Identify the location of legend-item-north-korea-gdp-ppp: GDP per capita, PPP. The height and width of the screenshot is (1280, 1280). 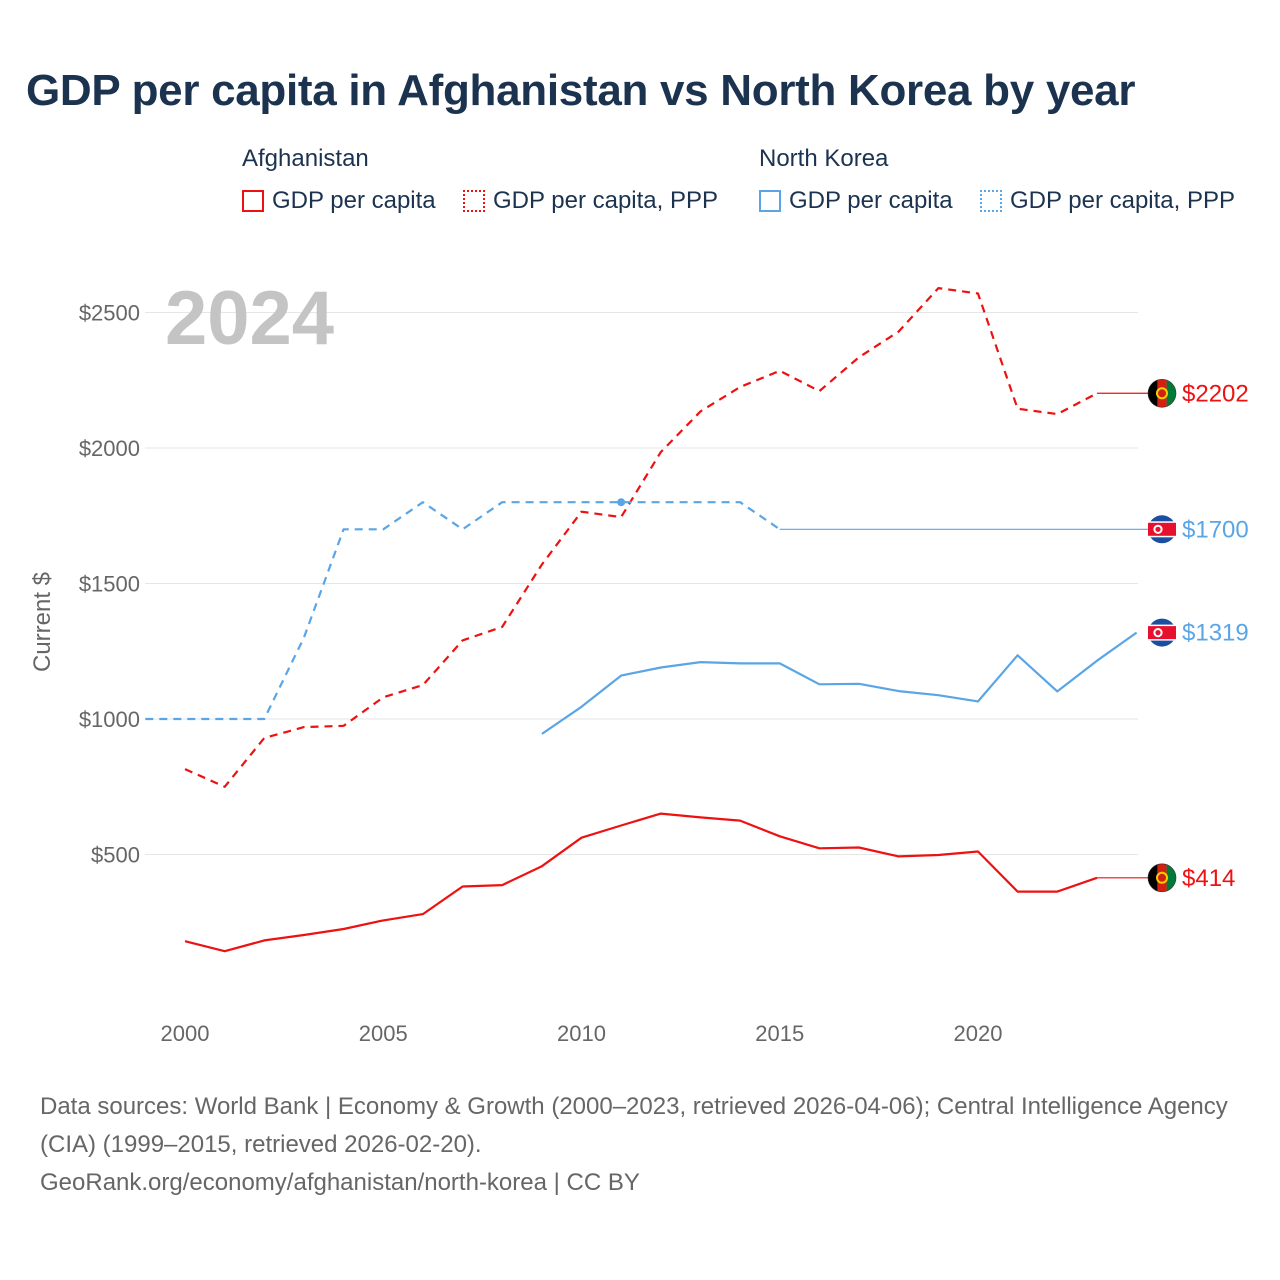
(1107, 201).